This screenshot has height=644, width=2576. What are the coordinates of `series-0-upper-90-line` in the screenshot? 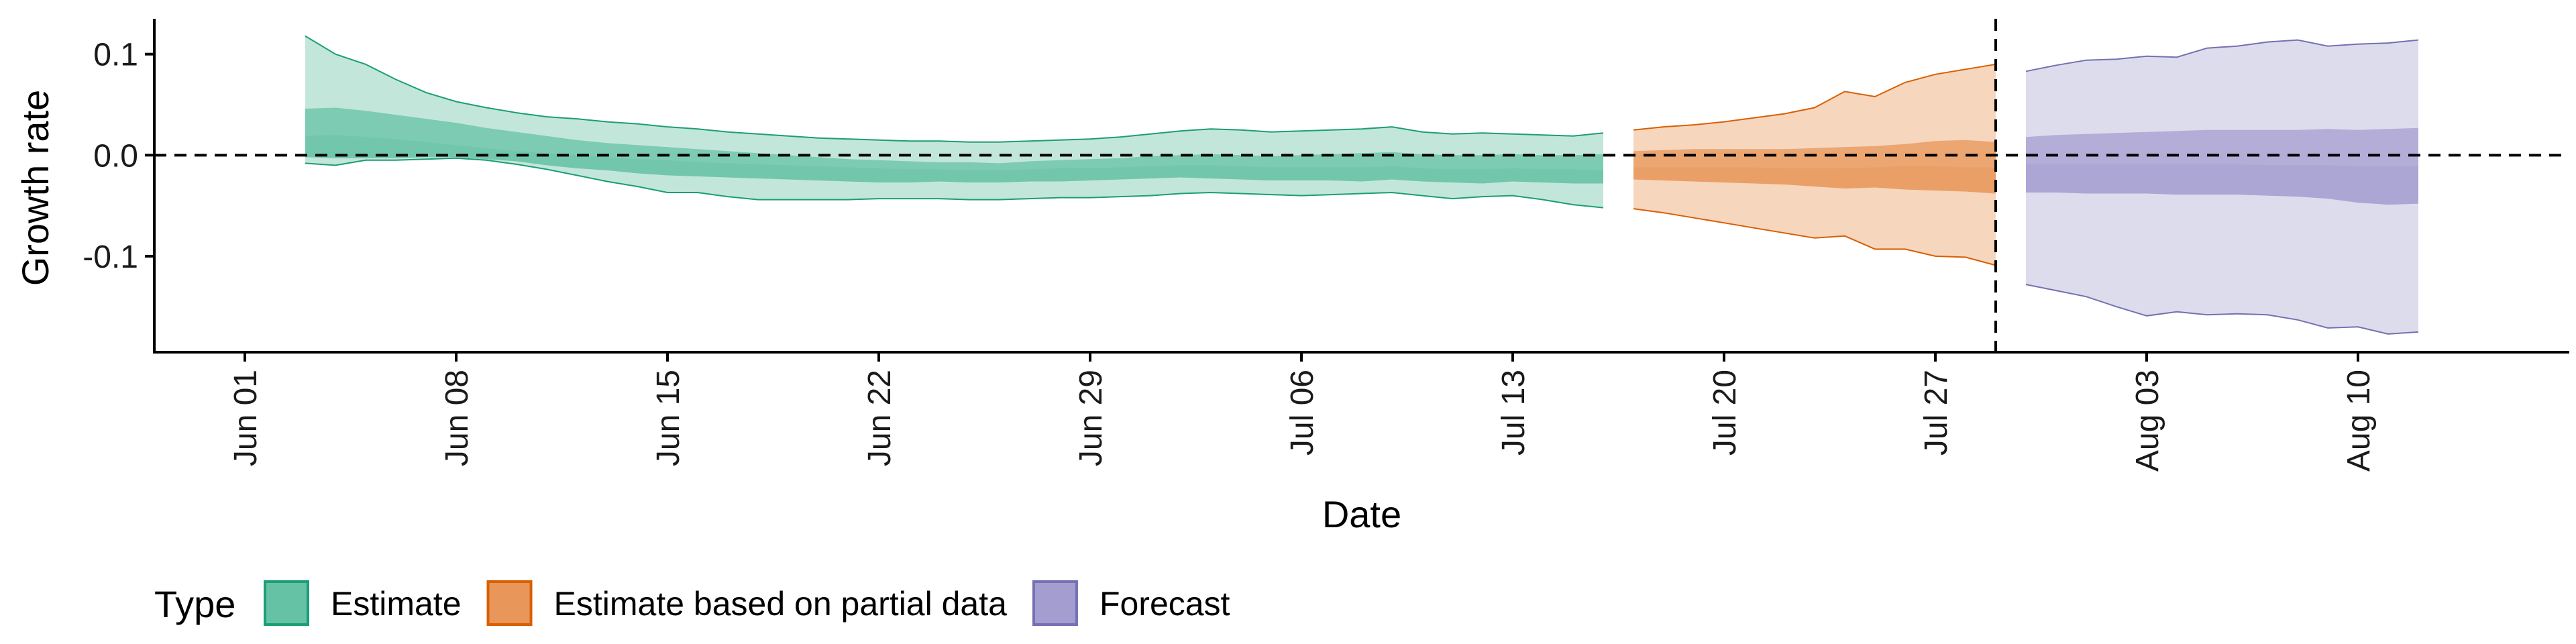 It's located at (954, 89).